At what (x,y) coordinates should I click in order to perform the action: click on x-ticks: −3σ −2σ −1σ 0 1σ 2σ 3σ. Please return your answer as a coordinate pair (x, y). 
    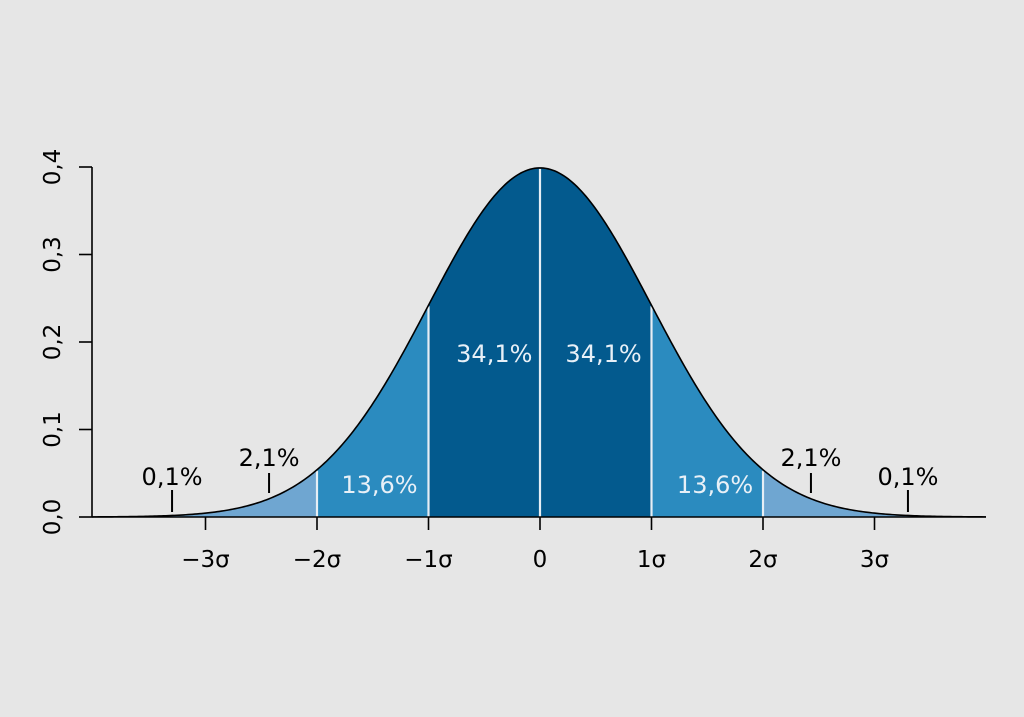
    Looking at the image, I should click on (535, 545).